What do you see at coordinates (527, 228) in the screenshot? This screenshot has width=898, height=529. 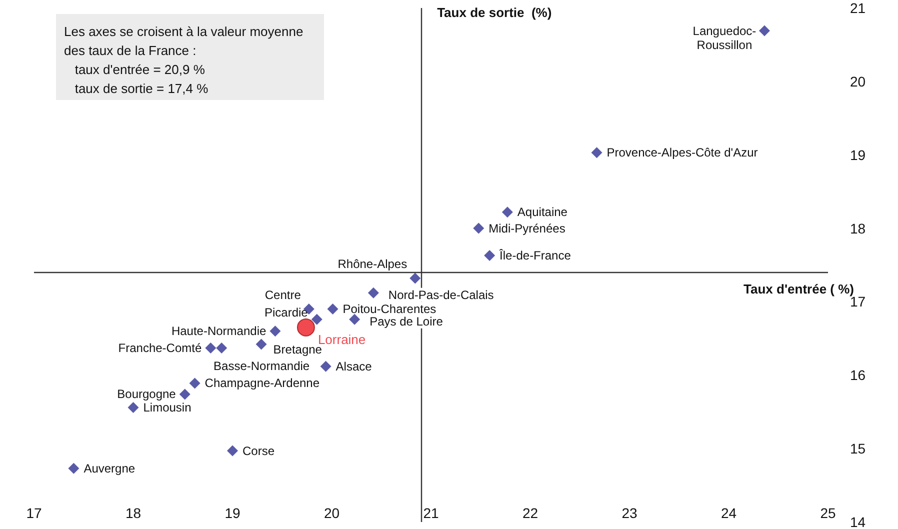 I see `annotation: Midi-Pyrénées` at bounding box center [527, 228].